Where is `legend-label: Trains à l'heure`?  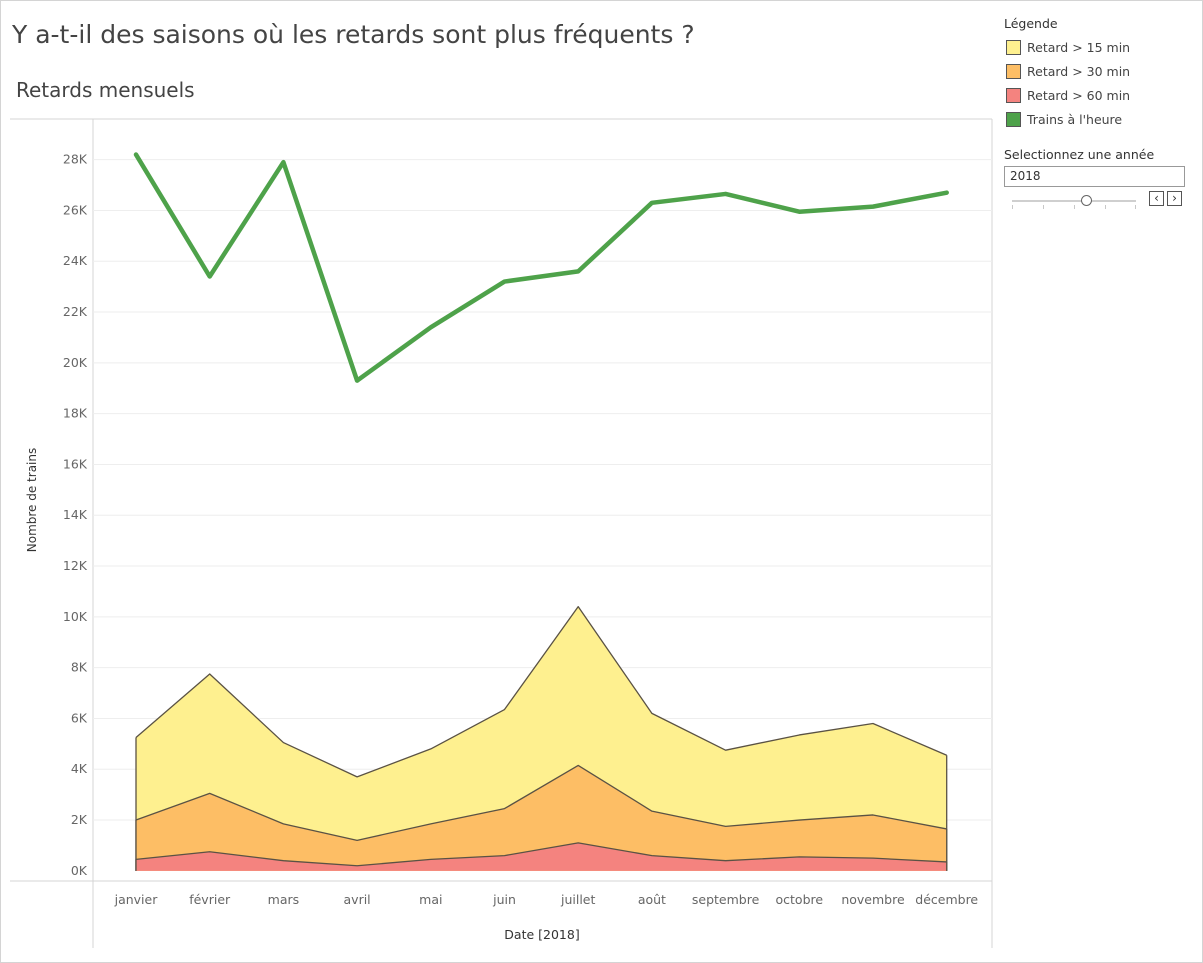
legend-label: Trains à l'heure is located at coordinates (1075, 119).